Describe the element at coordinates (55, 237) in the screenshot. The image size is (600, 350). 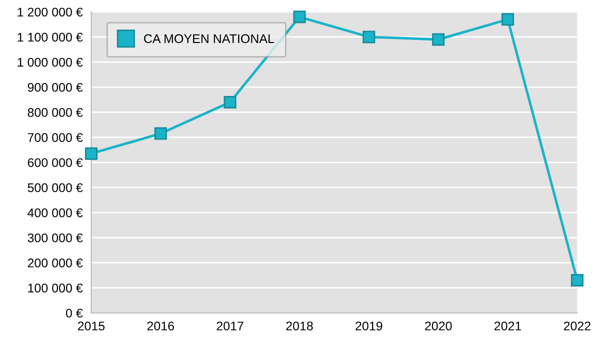
I see `y-tick-label: 300 000 €` at that location.